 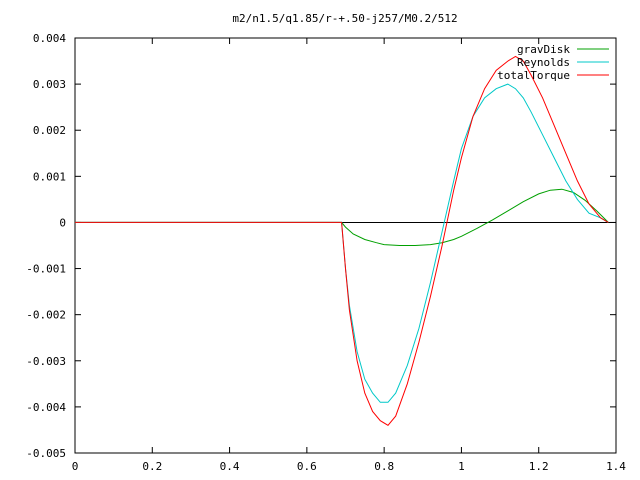 What do you see at coordinates (49, 130) in the screenshot?
I see `y-tick-label: 0.002` at bounding box center [49, 130].